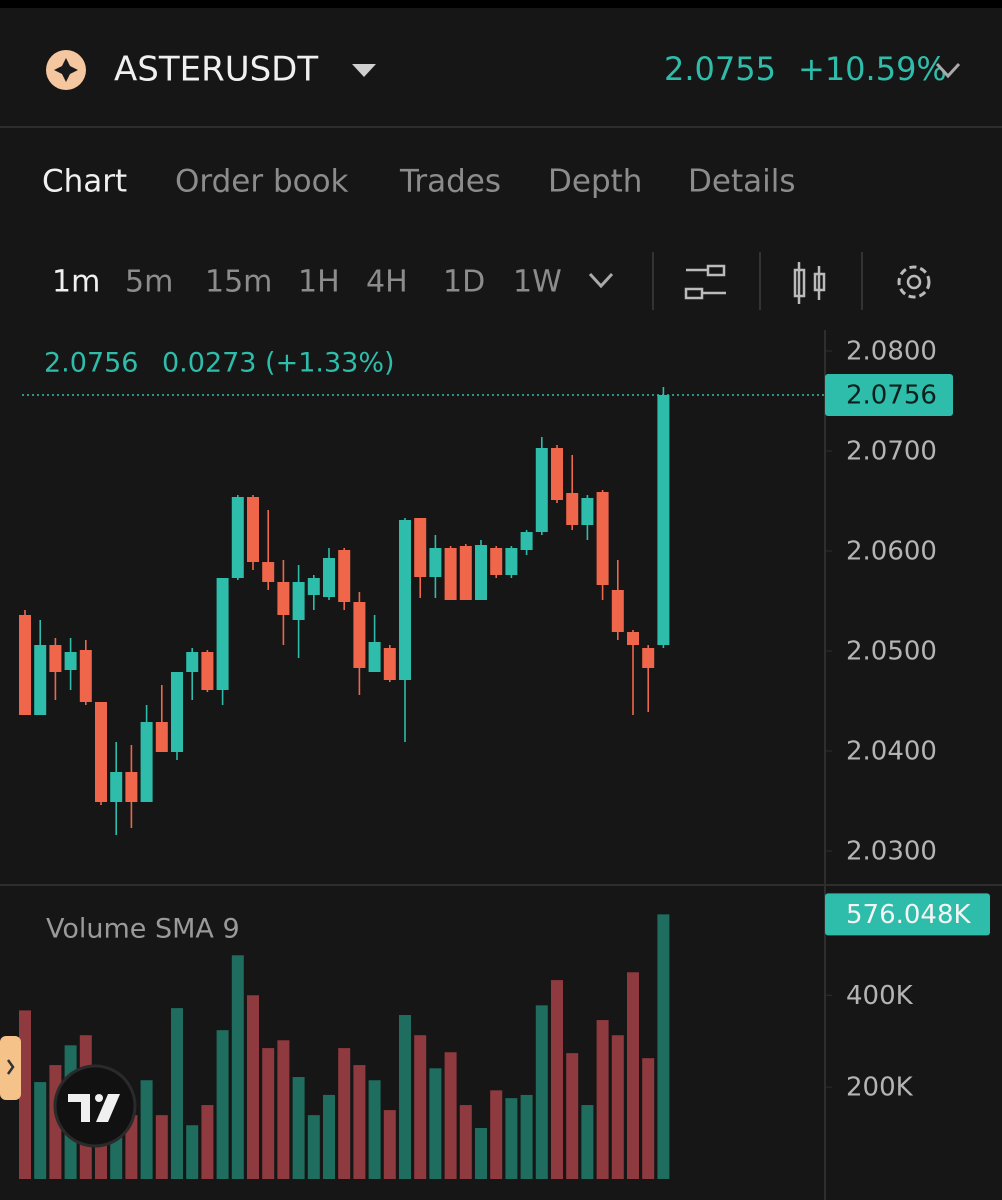 The width and height of the screenshot is (1002, 1200). Describe the element at coordinates (464, 282) in the screenshot. I see `interval: 1D` at that location.